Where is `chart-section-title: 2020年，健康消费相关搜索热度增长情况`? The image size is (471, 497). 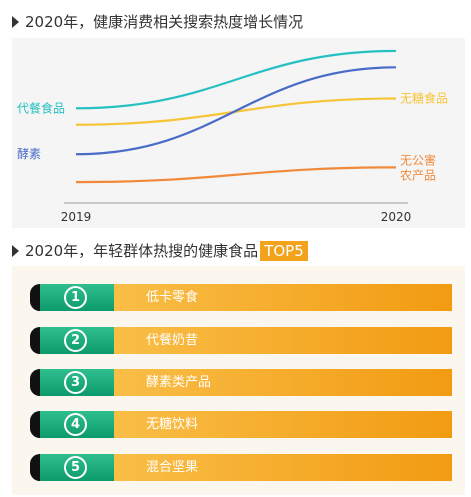
chart-section-title: 2020年，健康消费相关搜索热度增长情况 is located at coordinates (157, 21).